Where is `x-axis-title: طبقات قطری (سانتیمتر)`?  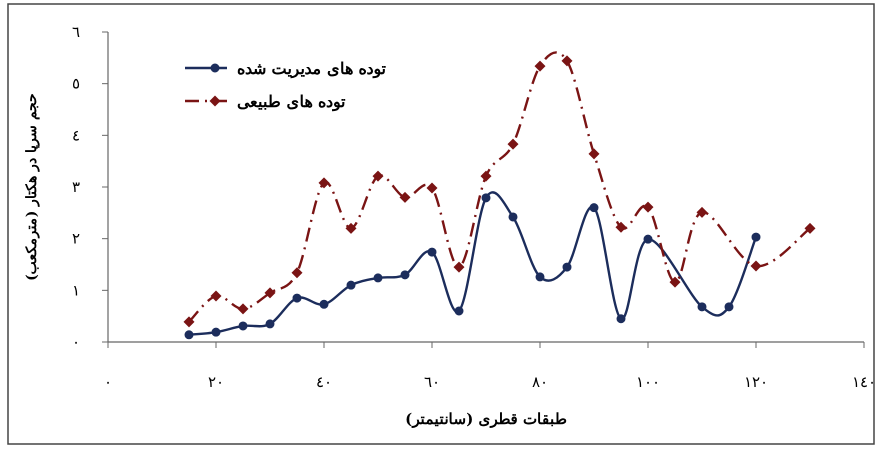 x-axis-title: طبقات قطری (سانتیمتر) is located at coordinates (486, 419).